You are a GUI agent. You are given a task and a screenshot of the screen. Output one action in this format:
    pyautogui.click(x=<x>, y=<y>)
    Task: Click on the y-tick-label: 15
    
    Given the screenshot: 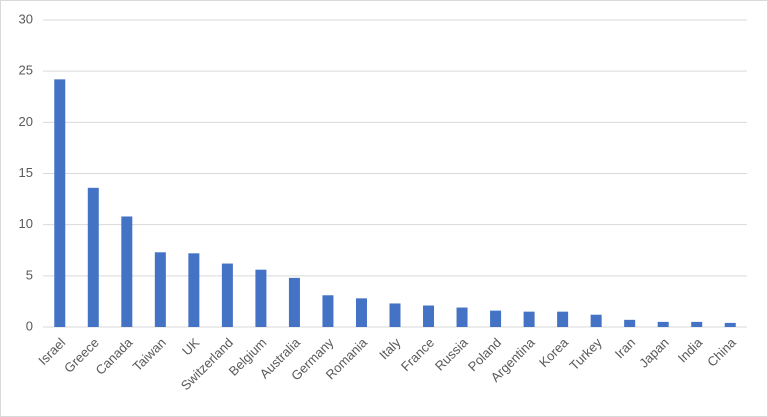 What is the action you would take?
    pyautogui.click(x=26, y=172)
    